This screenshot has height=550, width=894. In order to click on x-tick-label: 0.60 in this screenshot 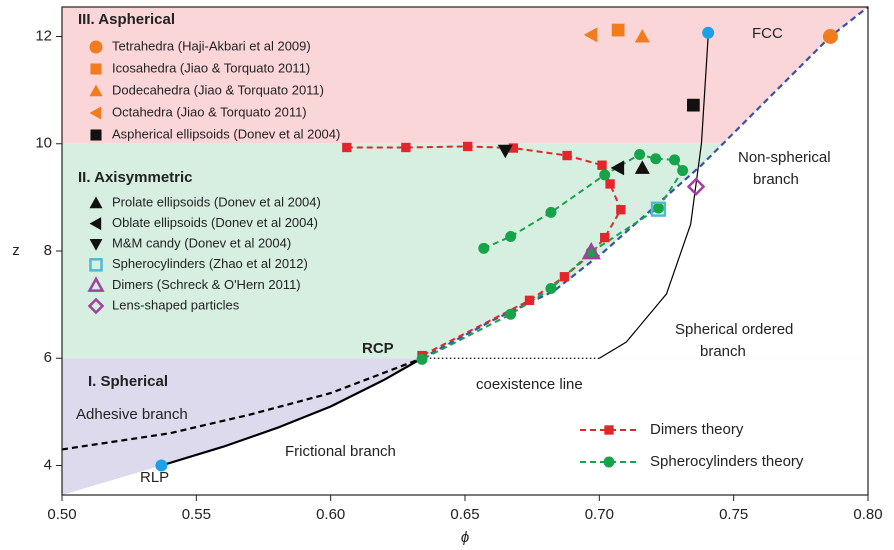, I will do `click(330, 514)`.